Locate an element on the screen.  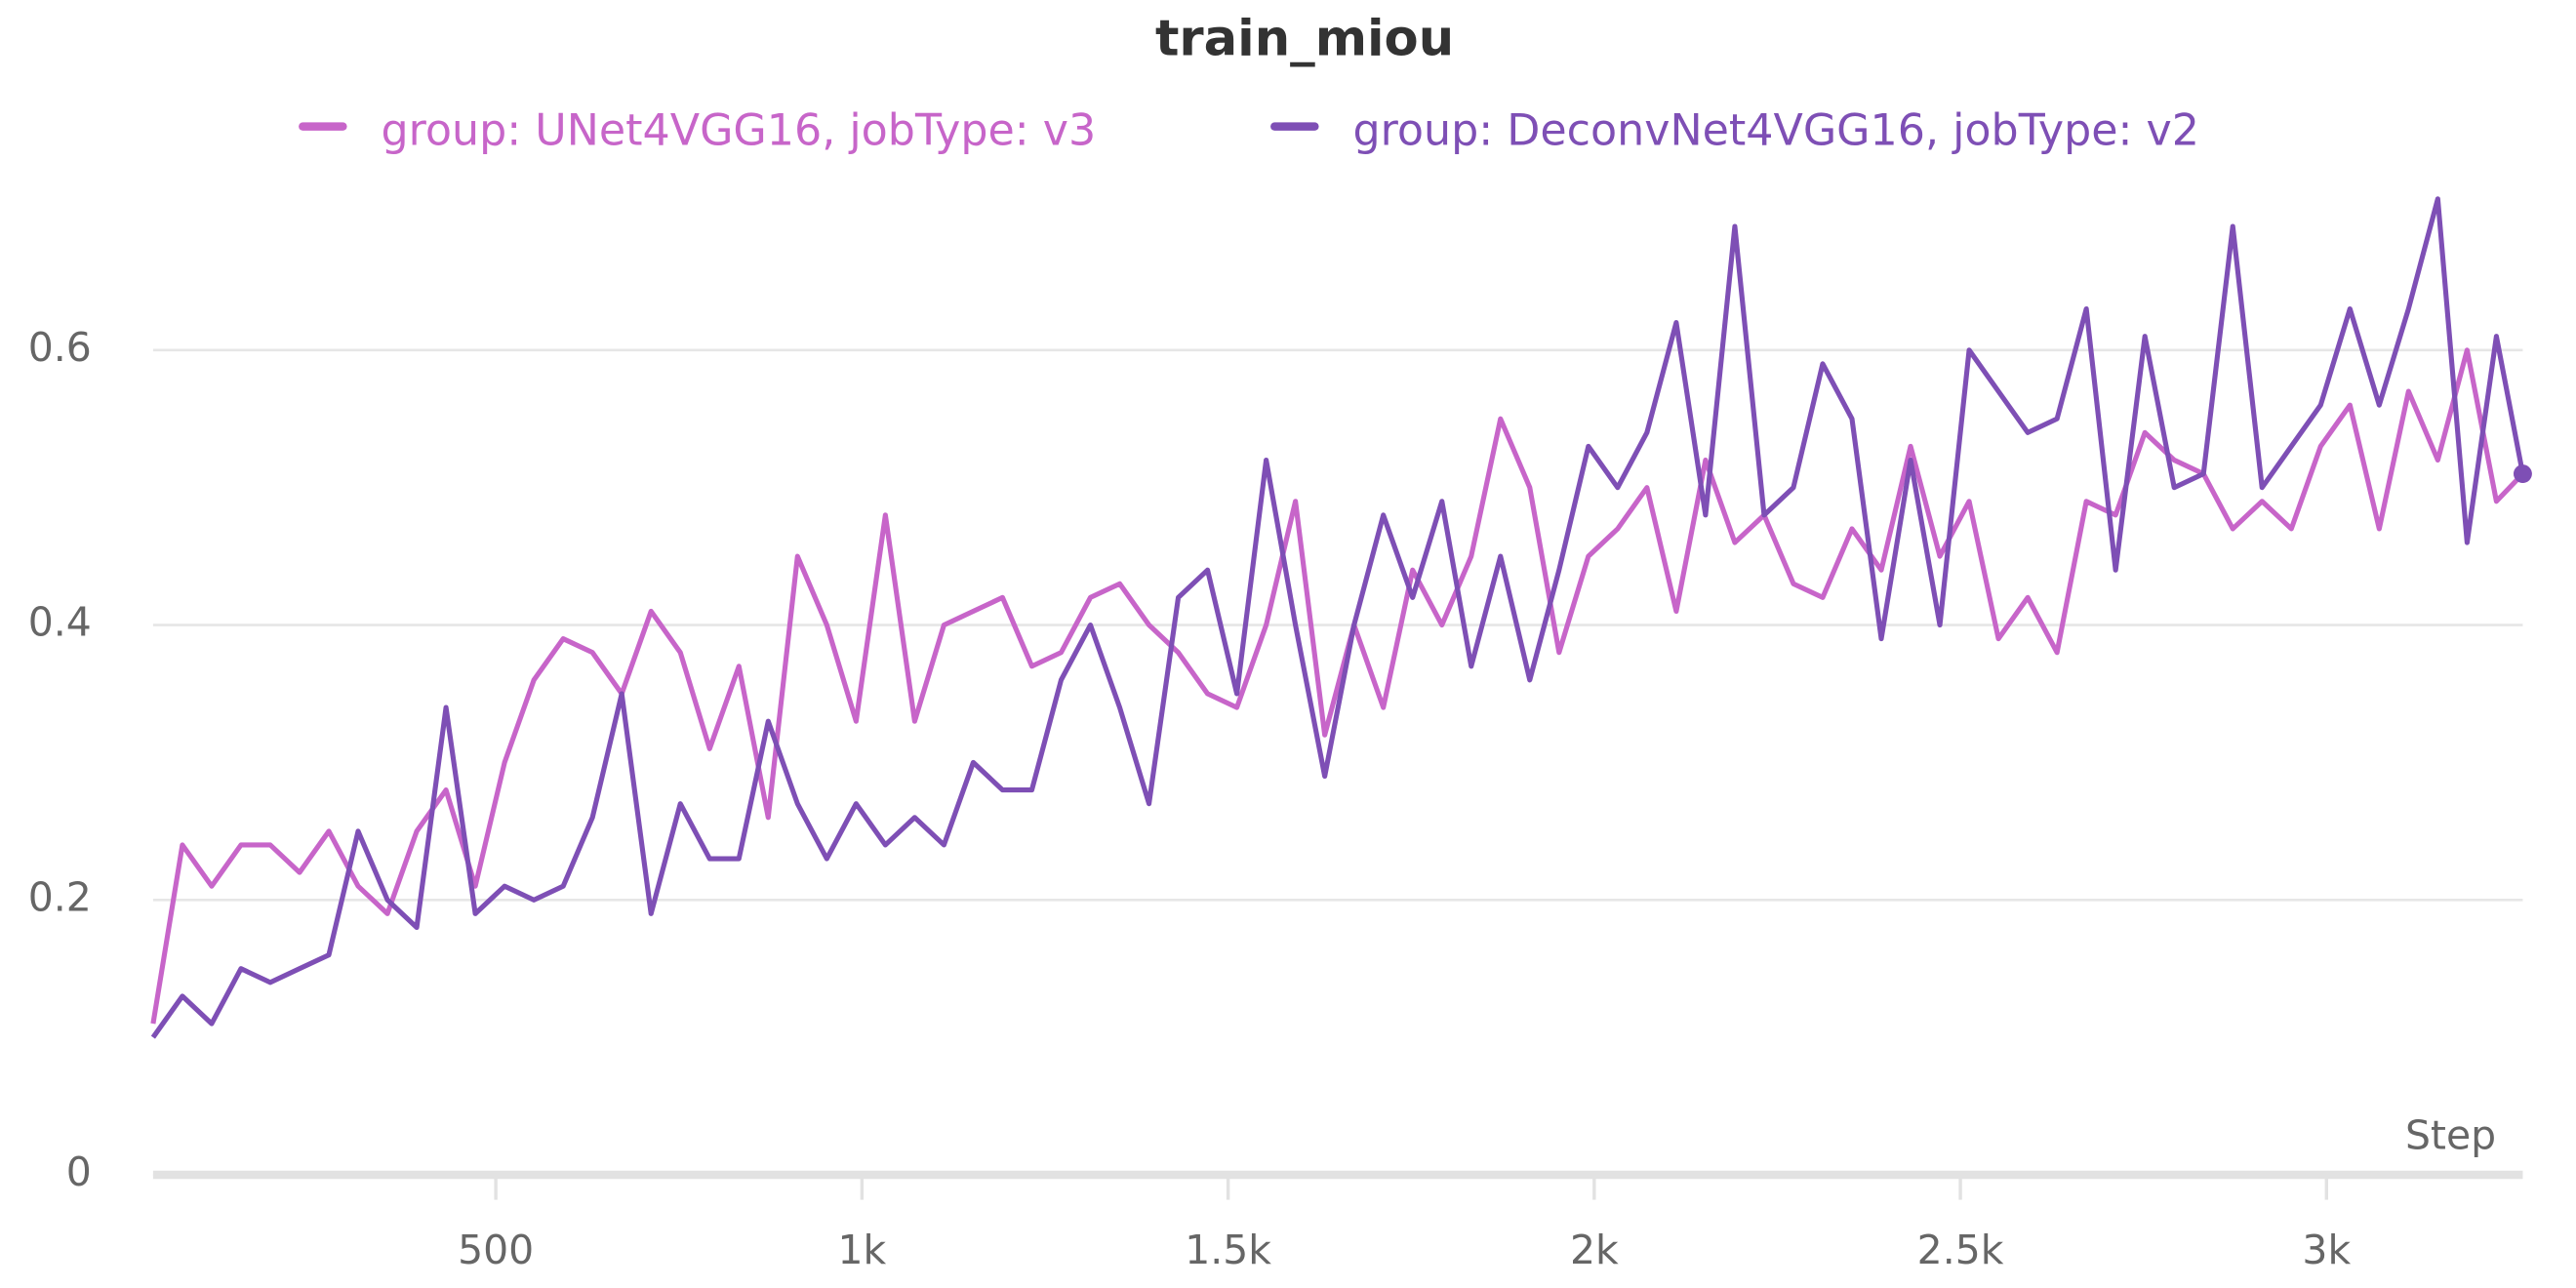
x-tick-label: 1k is located at coordinates (861, 1250).